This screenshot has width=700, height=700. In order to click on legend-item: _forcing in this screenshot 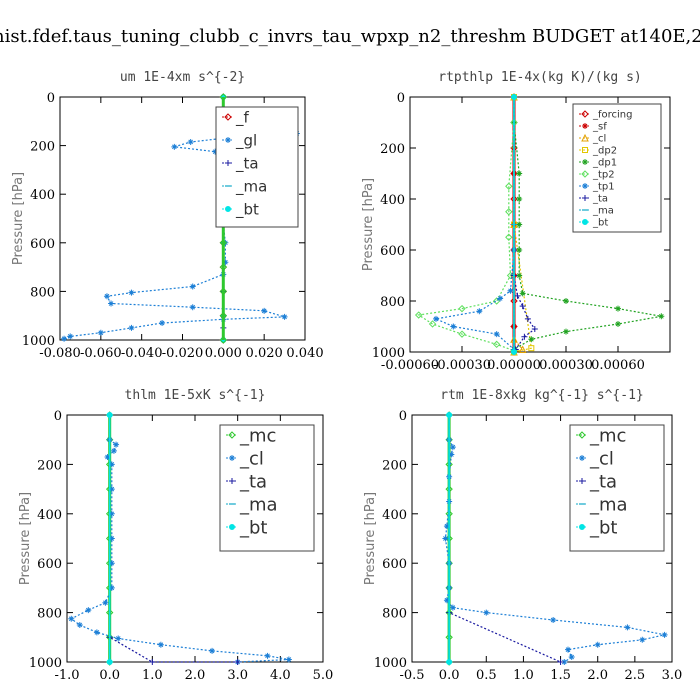, I will do `click(606, 115)`.